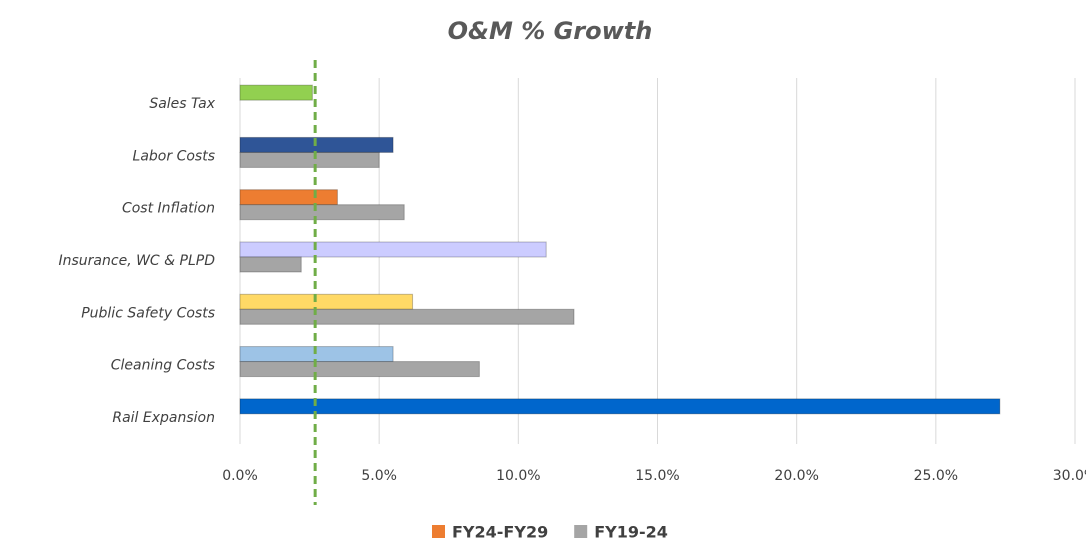 This screenshot has height=543, width=1086. I want to click on x-tick-label: 10.0%, so click(518, 476).